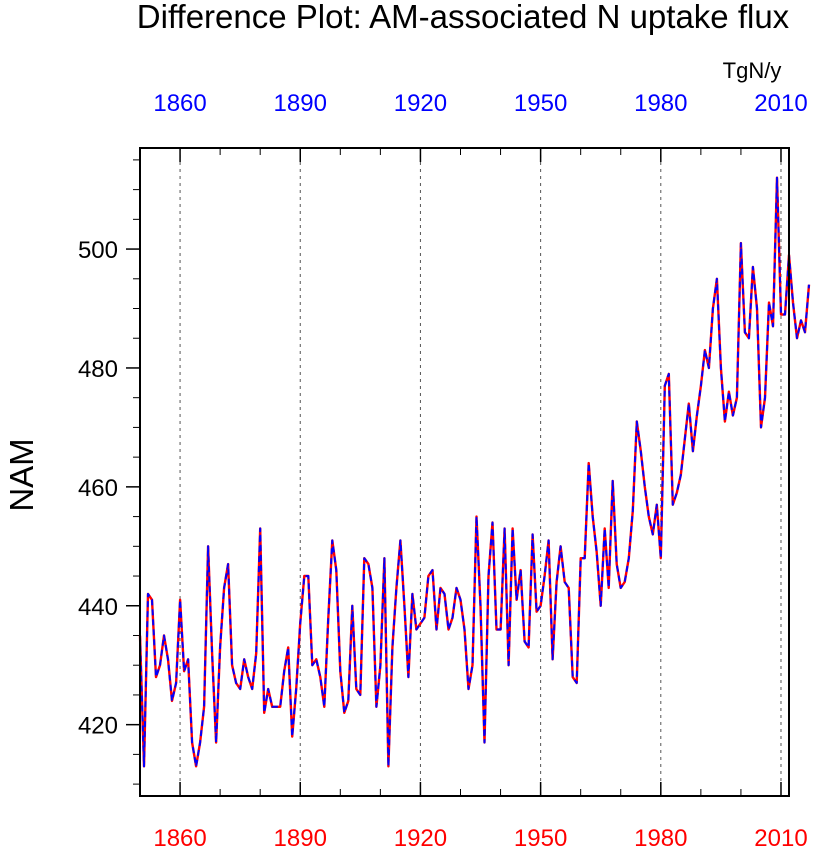 This screenshot has width=830, height=856. What do you see at coordinates (21, 474) in the screenshot?
I see `y-axis-label: NAM` at bounding box center [21, 474].